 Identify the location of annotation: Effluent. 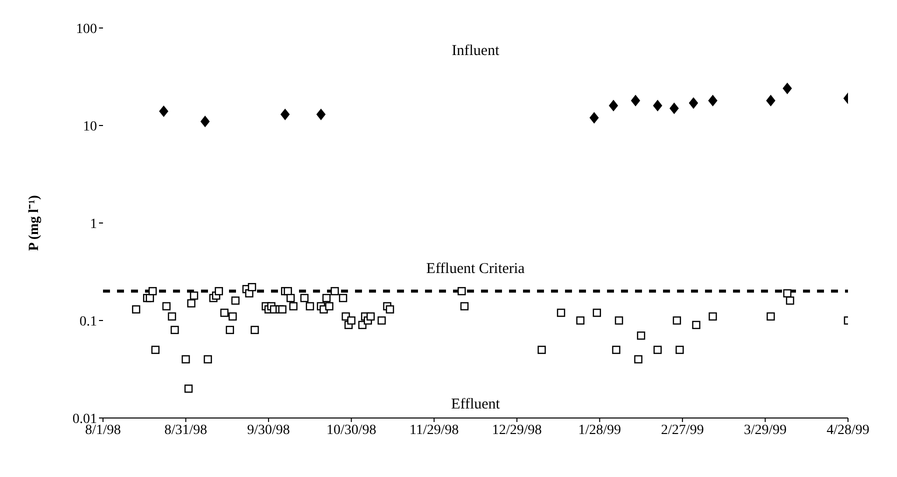
(476, 404).